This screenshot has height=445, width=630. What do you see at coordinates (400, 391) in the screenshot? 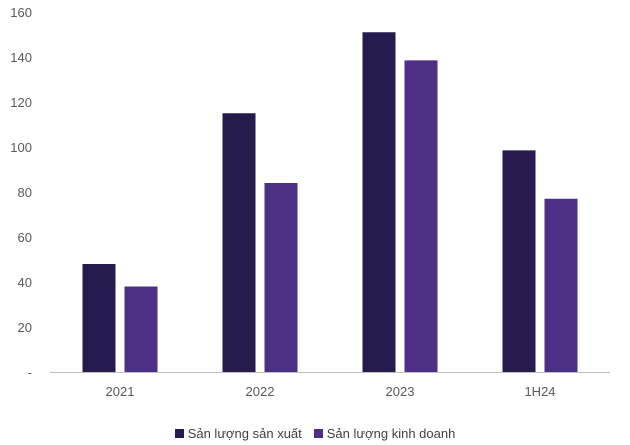
I see `x-tick-label: 2023` at bounding box center [400, 391].